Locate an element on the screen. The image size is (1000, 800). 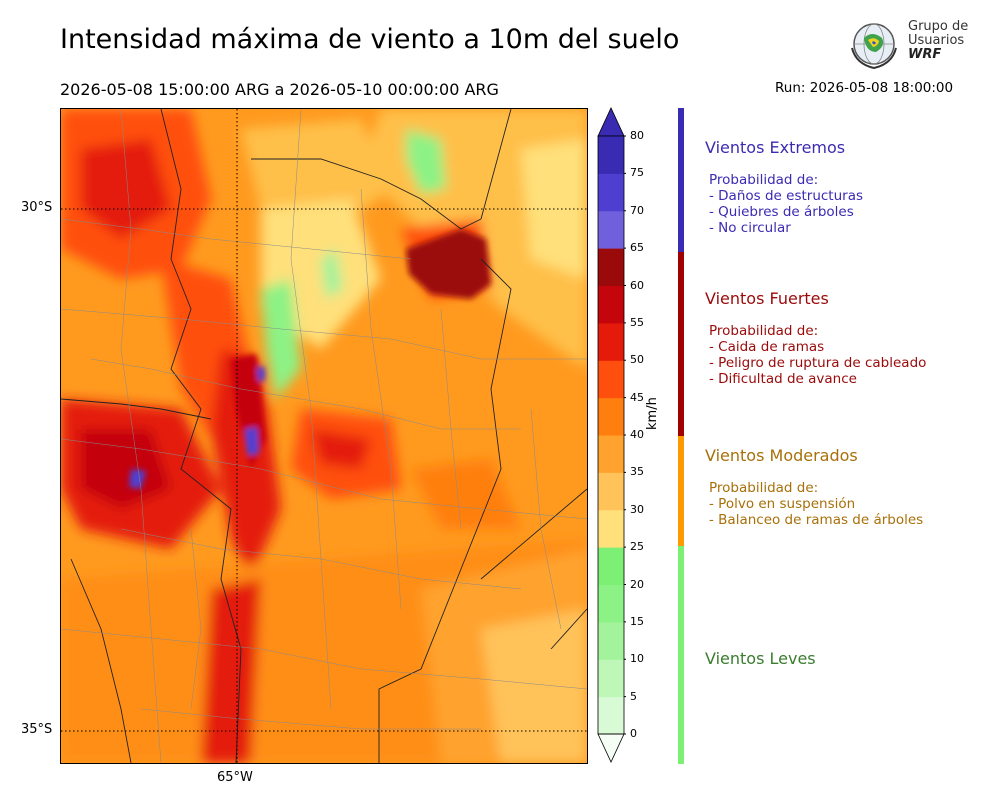
logo-line-3: WRF is located at coordinates (925, 54).